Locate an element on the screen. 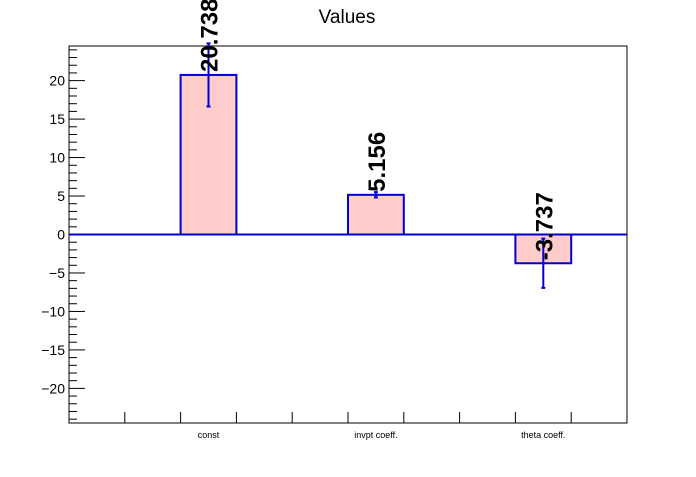 The height and width of the screenshot is (477, 696). bar-invpt-coeff- is located at coordinates (376, 214).